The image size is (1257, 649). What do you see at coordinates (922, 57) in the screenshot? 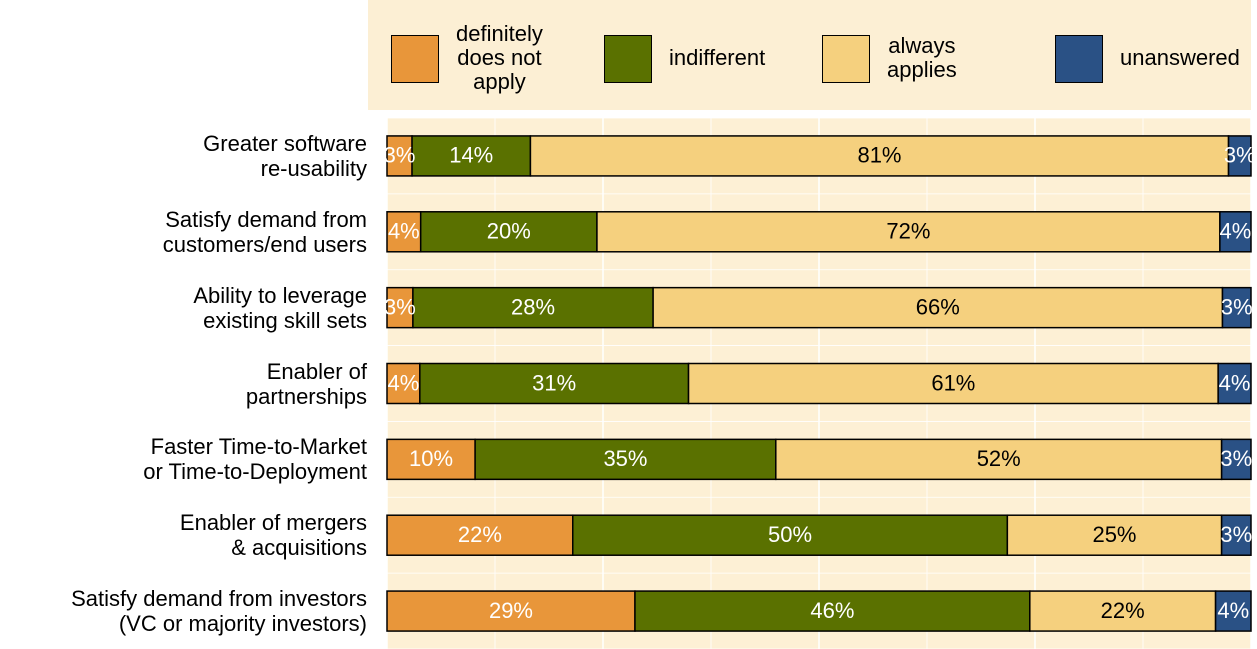
I see `legend-label: always applies` at bounding box center [922, 57].